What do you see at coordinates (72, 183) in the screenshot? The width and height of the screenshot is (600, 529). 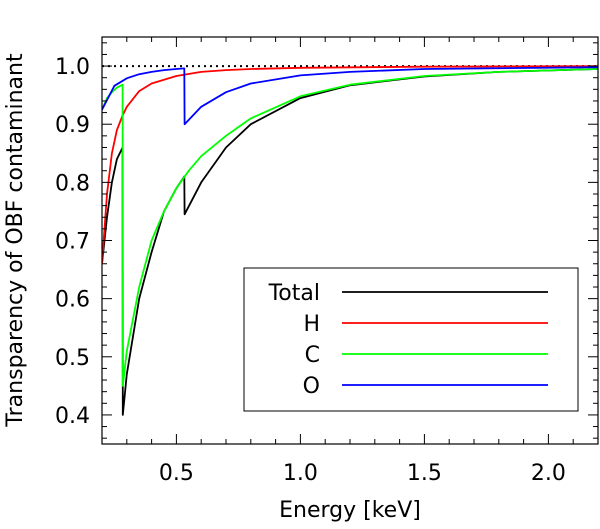 I see `y-tick-label: 0.8` at bounding box center [72, 183].